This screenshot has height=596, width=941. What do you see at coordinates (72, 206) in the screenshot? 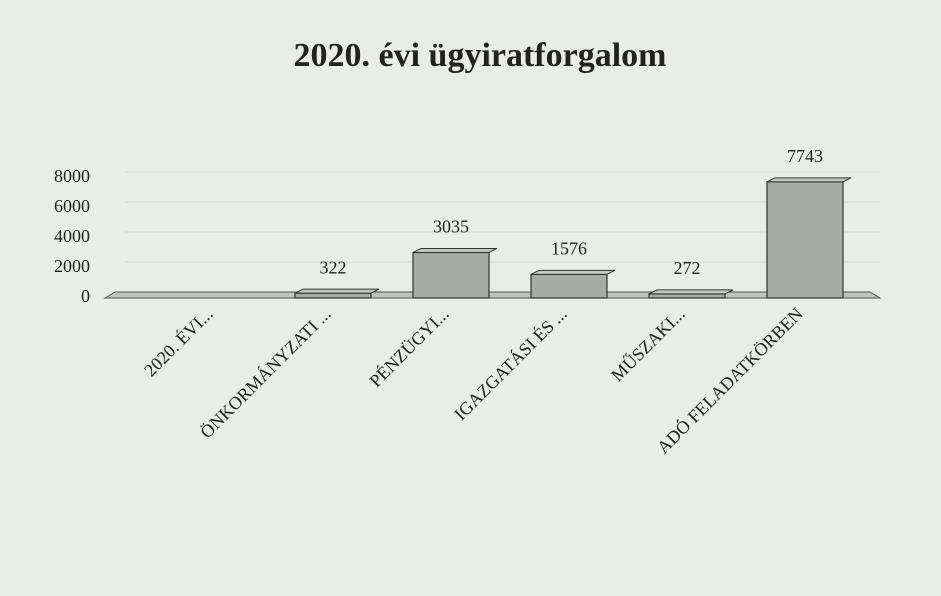
I see `y-tick-label: 6000` at bounding box center [72, 206].